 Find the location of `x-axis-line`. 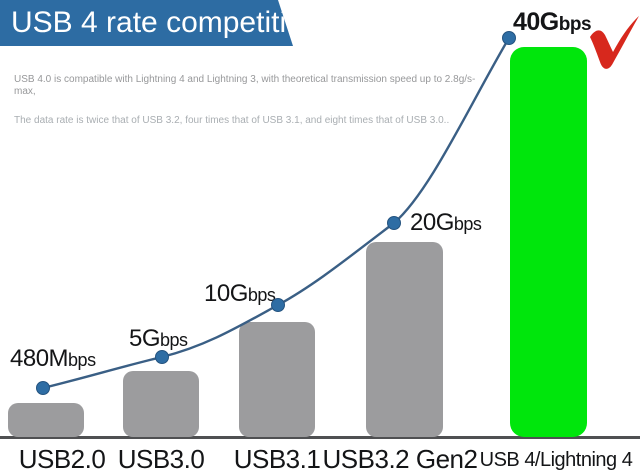

x-axis-line is located at coordinates (320, 437).